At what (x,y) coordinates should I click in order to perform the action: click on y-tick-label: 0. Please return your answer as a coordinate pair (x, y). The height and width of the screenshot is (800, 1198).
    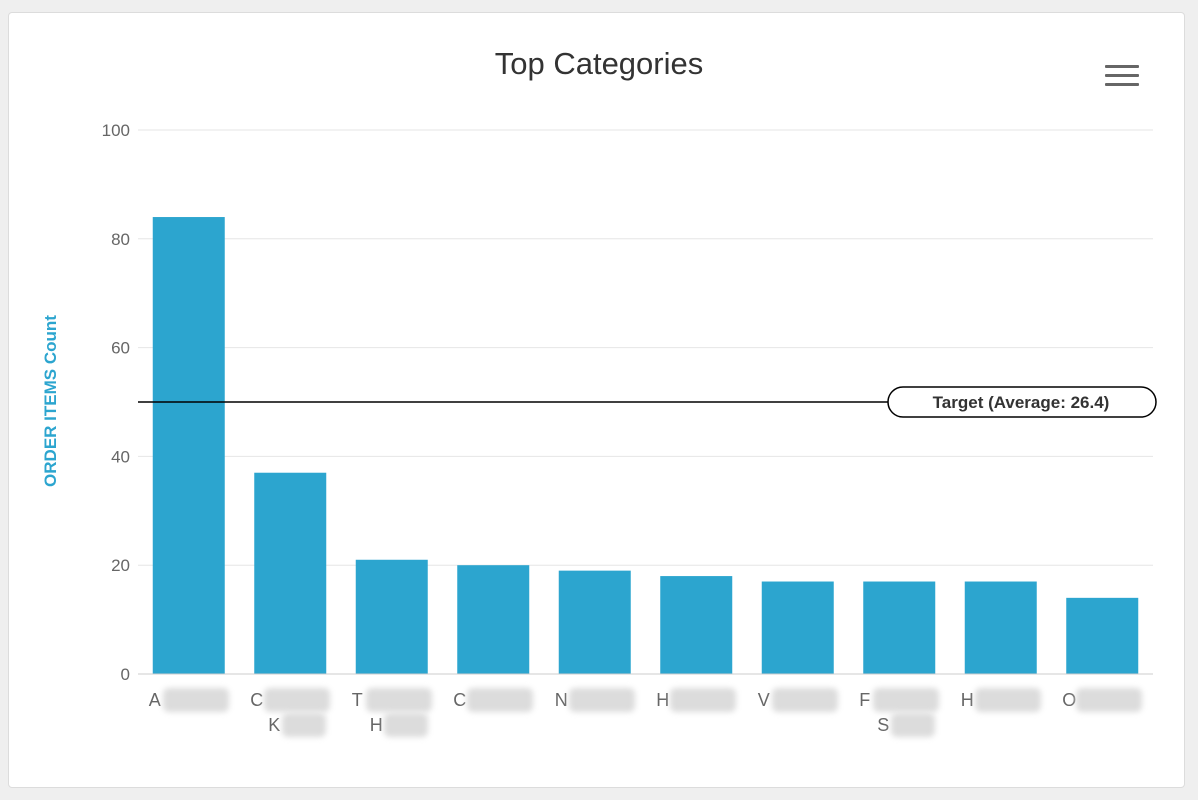
    Looking at the image, I should click on (125, 674).